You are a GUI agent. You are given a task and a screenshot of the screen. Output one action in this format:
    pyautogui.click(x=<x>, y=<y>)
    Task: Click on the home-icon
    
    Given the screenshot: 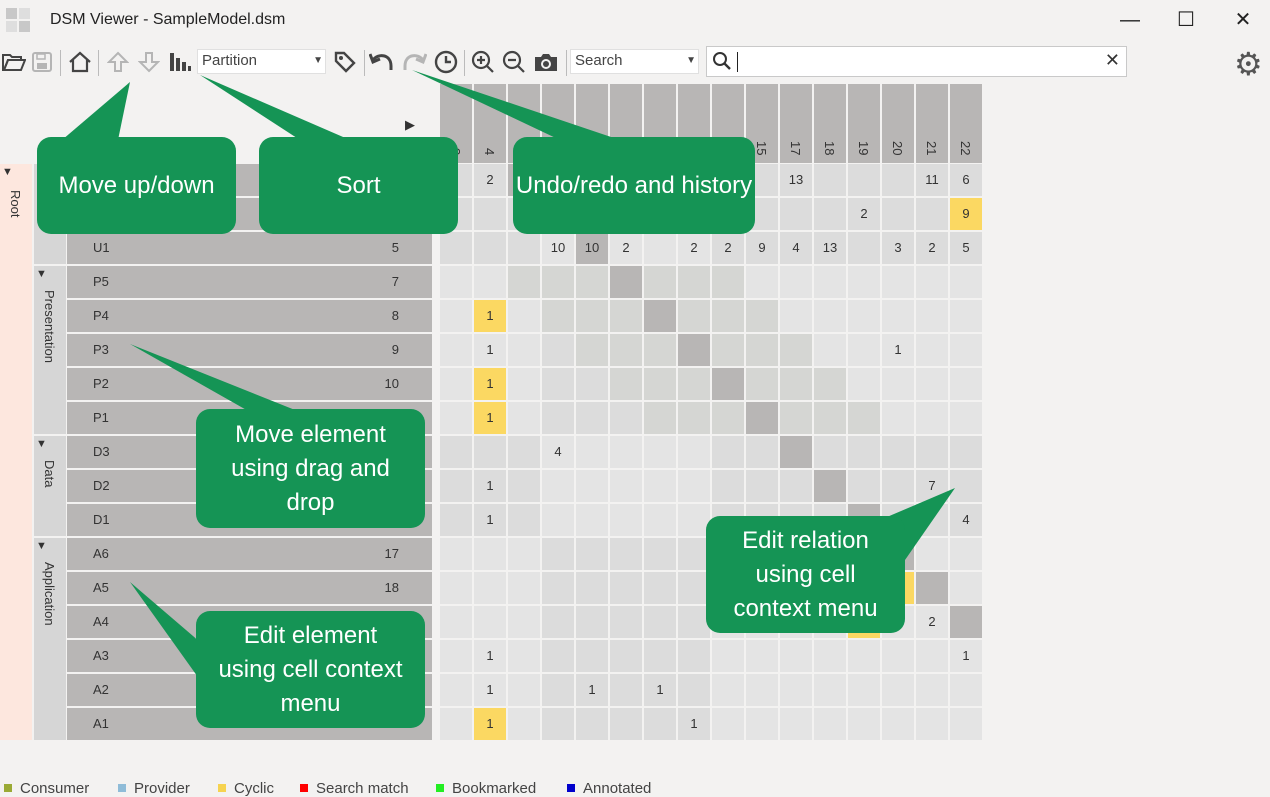 What is the action you would take?
    pyautogui.click(x=80, y=62)
    